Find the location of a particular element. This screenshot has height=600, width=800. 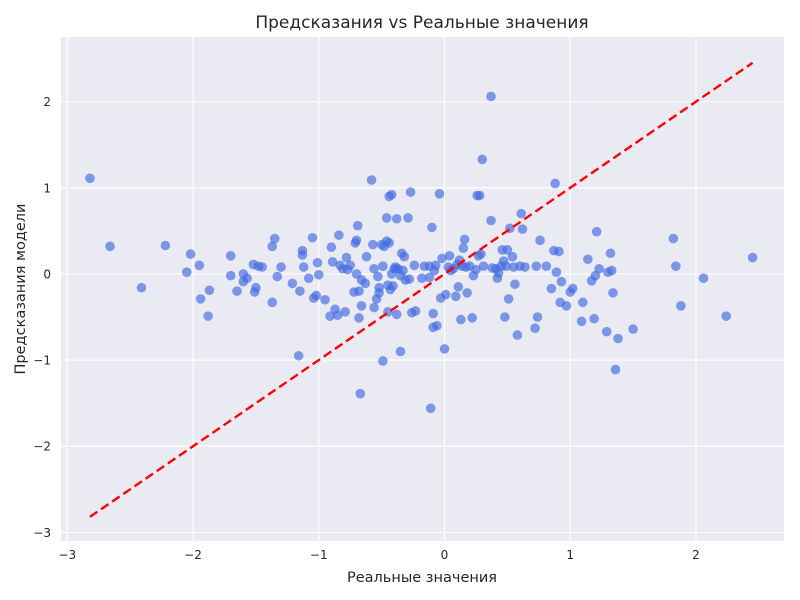

y-tick-label: −3 is located at coordinates (42, 533).